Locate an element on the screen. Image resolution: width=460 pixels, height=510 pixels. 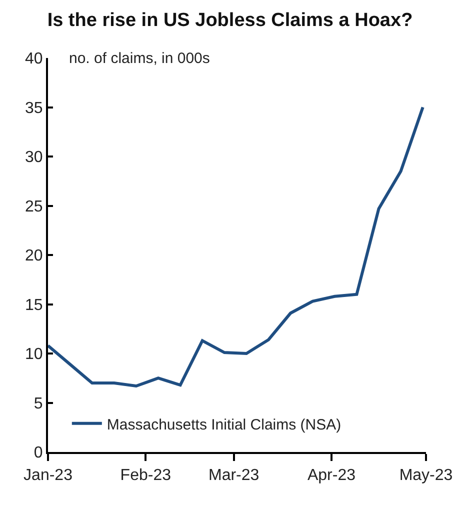
y-tick-label: 10 is located at coordinates (34, 355).